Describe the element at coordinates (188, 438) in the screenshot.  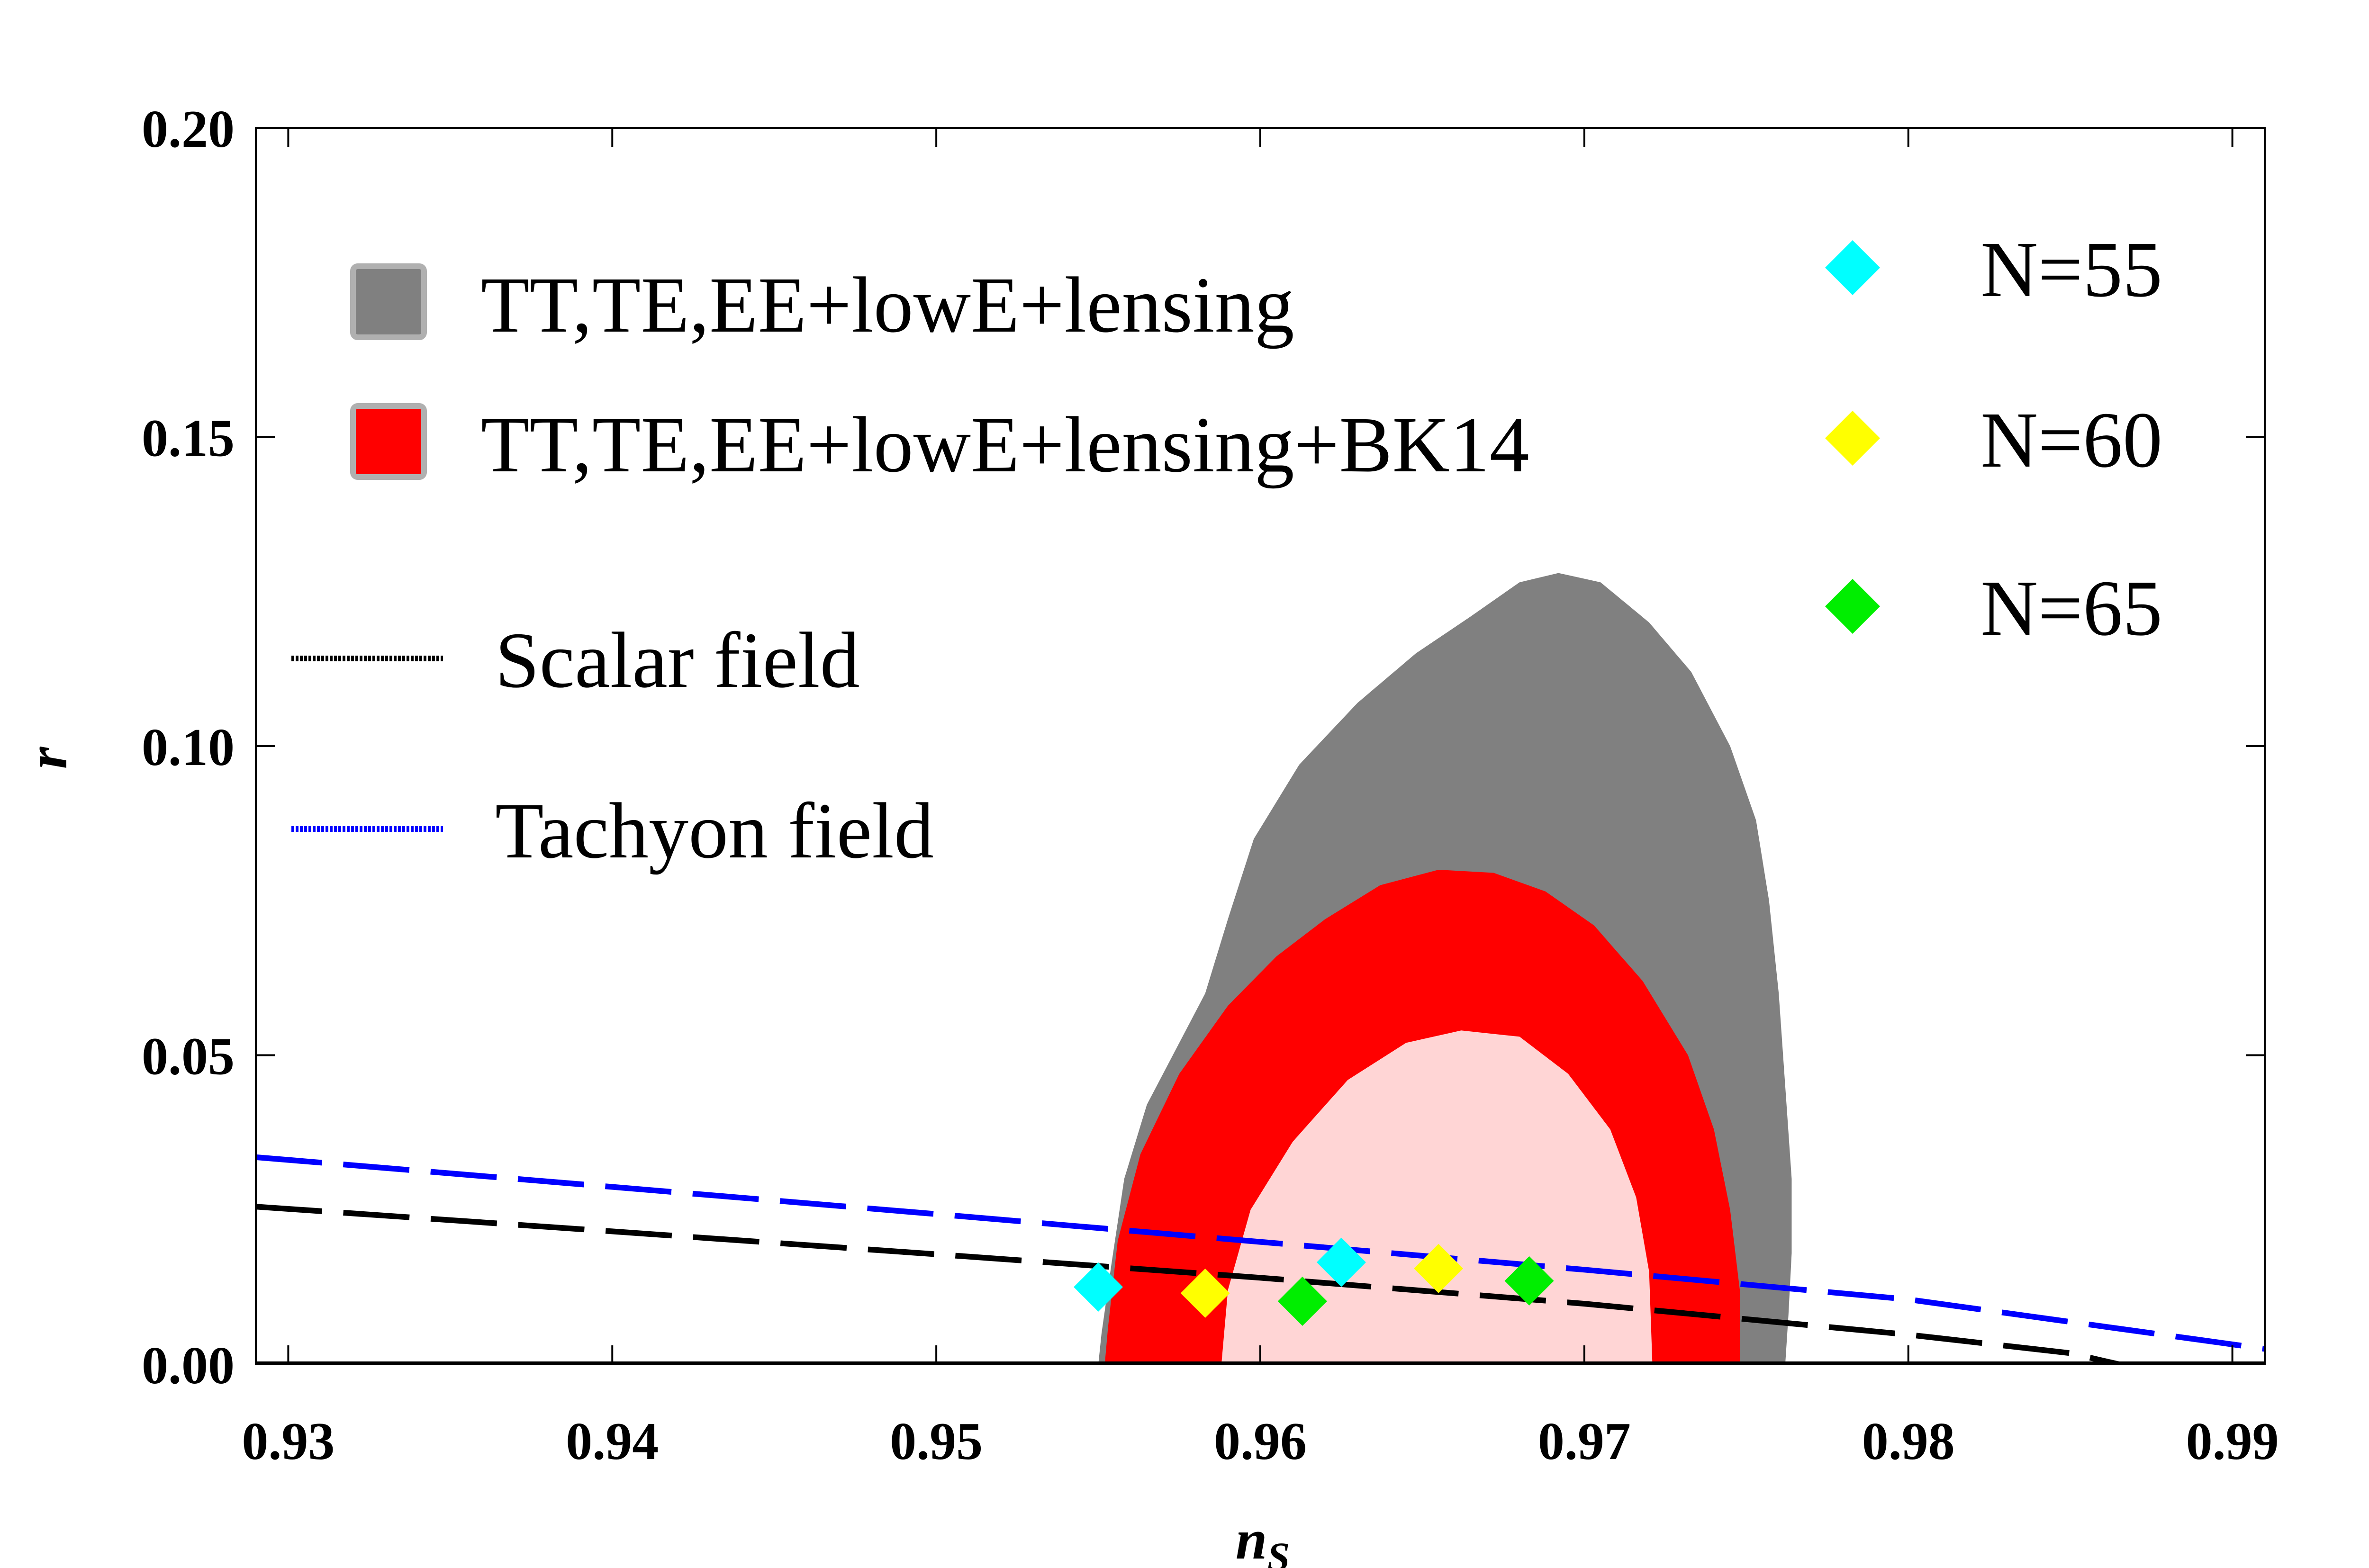
I see `y-tick-label: 0.15` at that location.